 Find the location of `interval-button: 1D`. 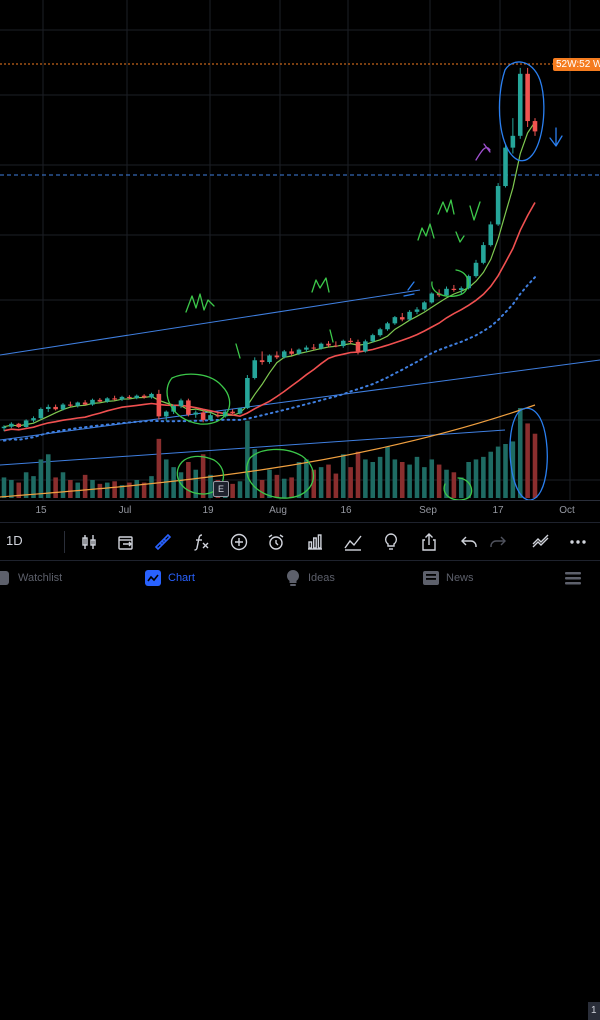

interval-button: 1D is located at coordinates (14, 540).